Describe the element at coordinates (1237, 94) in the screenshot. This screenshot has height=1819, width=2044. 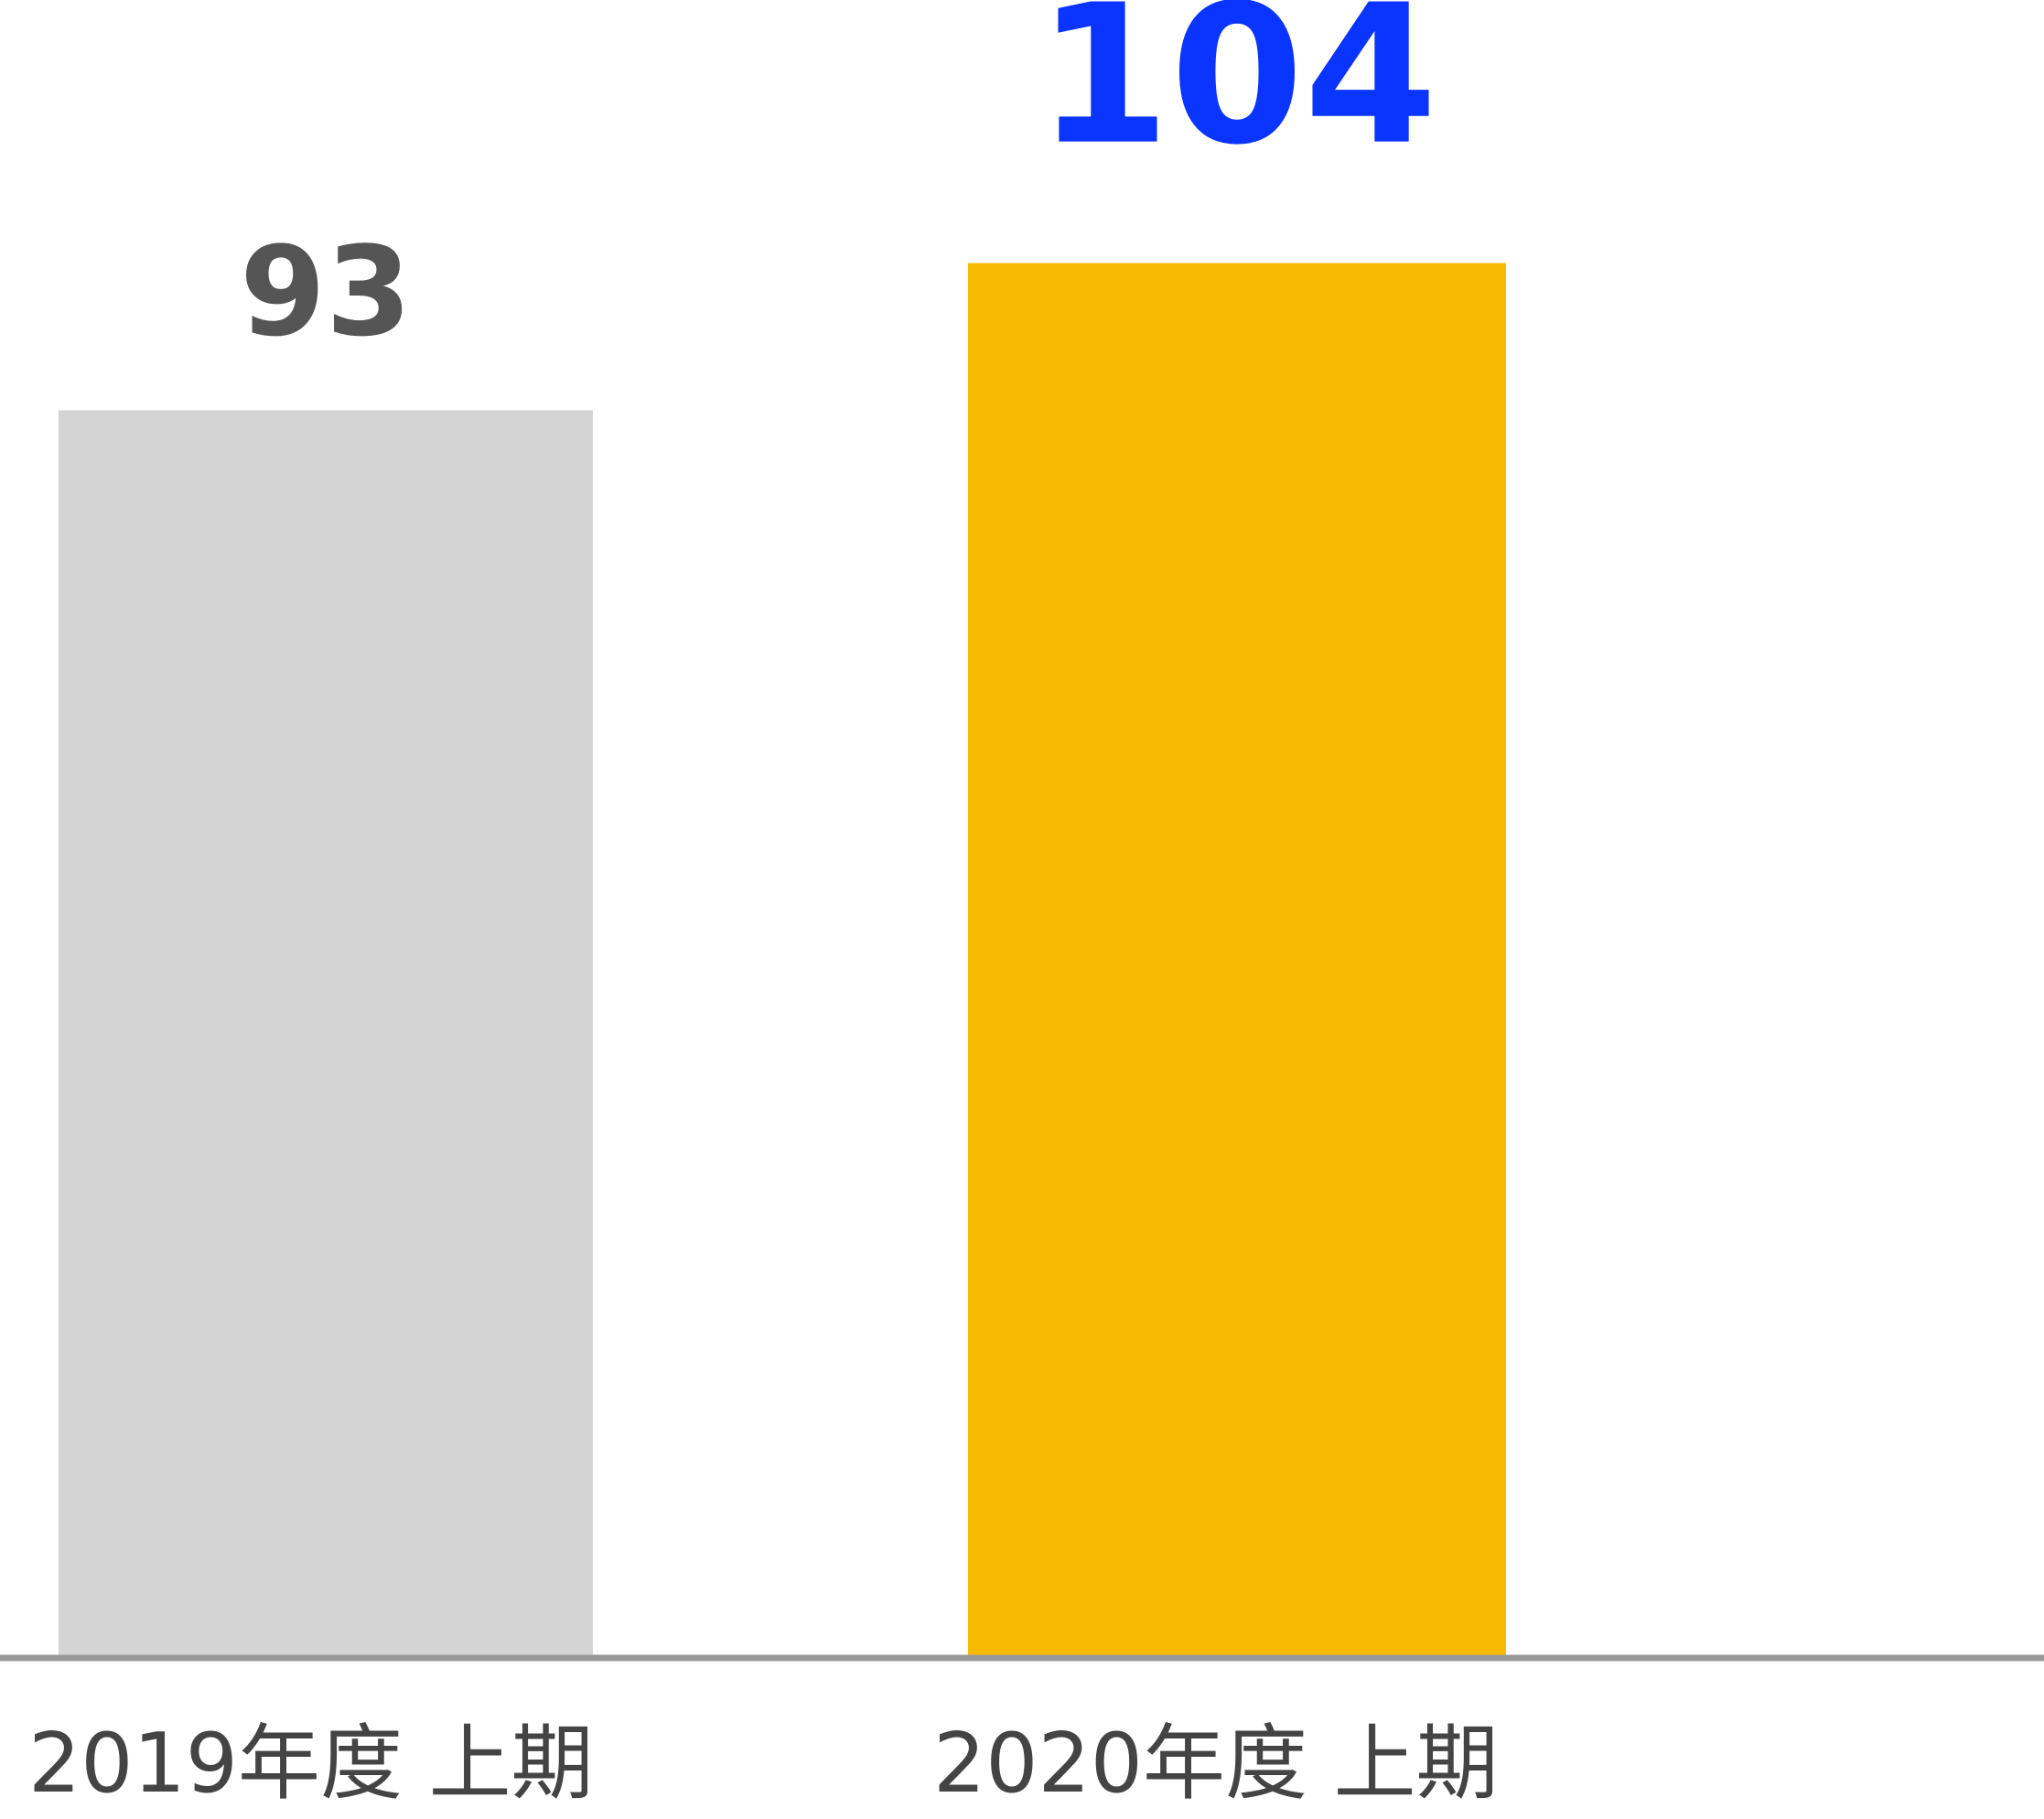
I see `value-label: 104` at that location.